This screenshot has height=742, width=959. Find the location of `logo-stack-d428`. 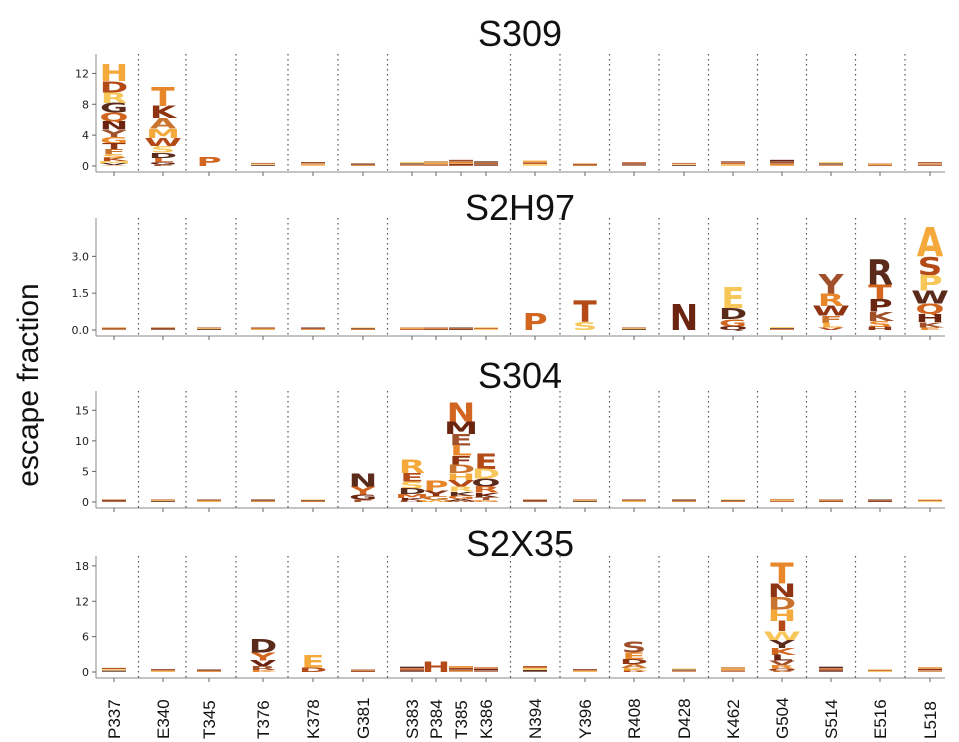

logo-stack-d428 is located at coordinates (684, 670).